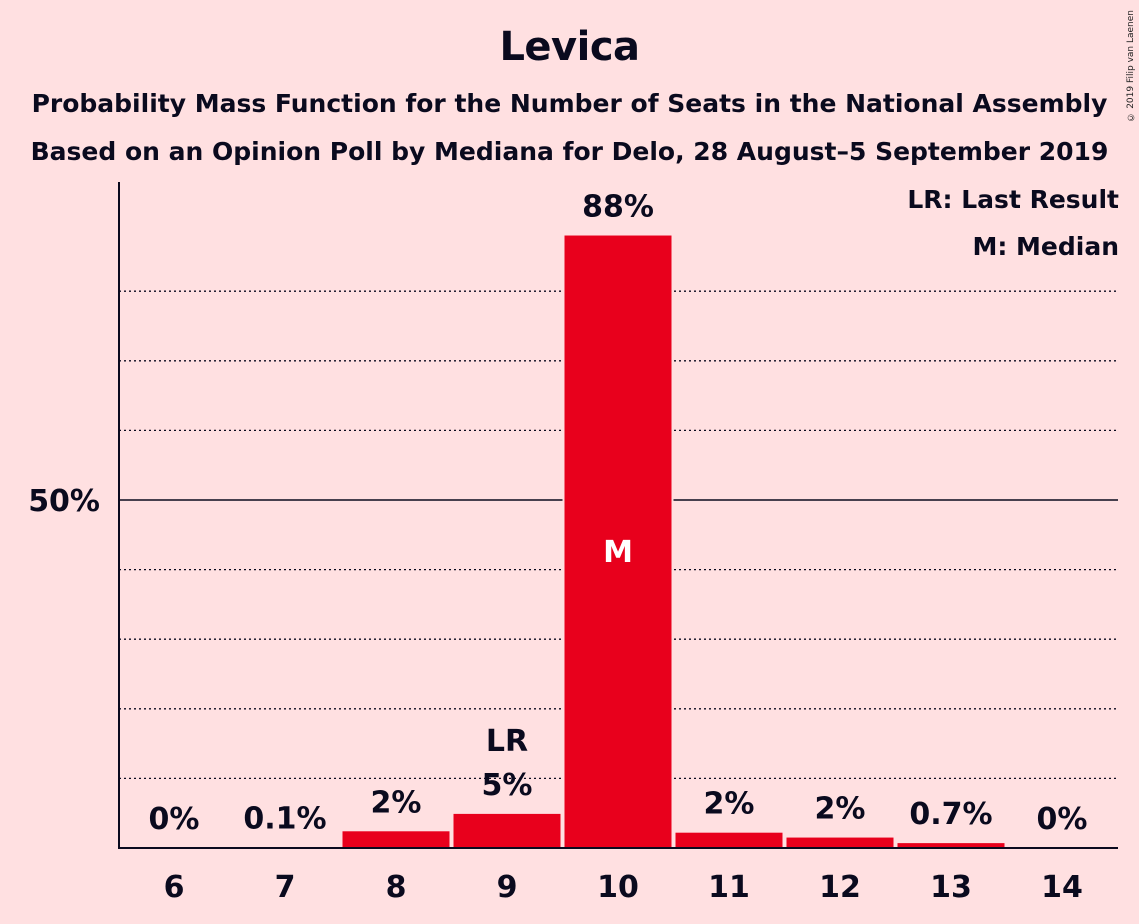  I want to click on x-tick-label-12: 12, so click(840, 887).